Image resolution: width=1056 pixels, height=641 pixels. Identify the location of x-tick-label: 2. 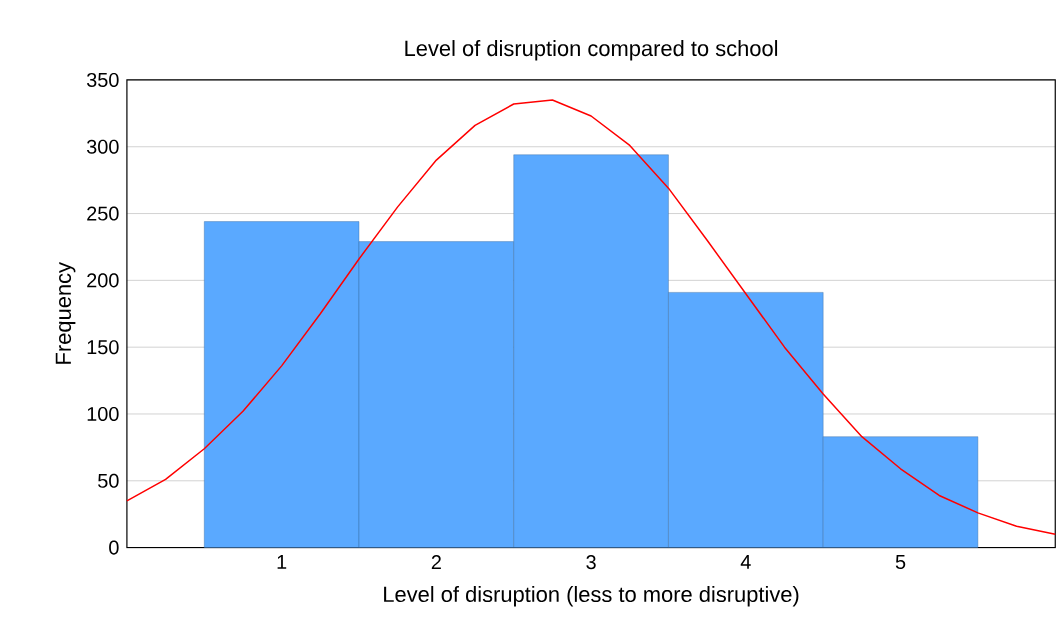
(436, 562).